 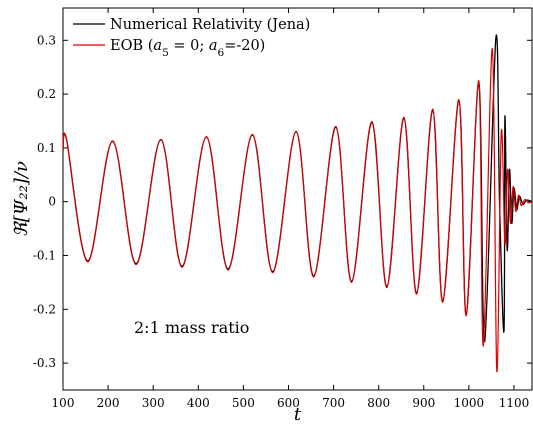 I want to click on legend-label-part: 6, so click(x=221, y=53).